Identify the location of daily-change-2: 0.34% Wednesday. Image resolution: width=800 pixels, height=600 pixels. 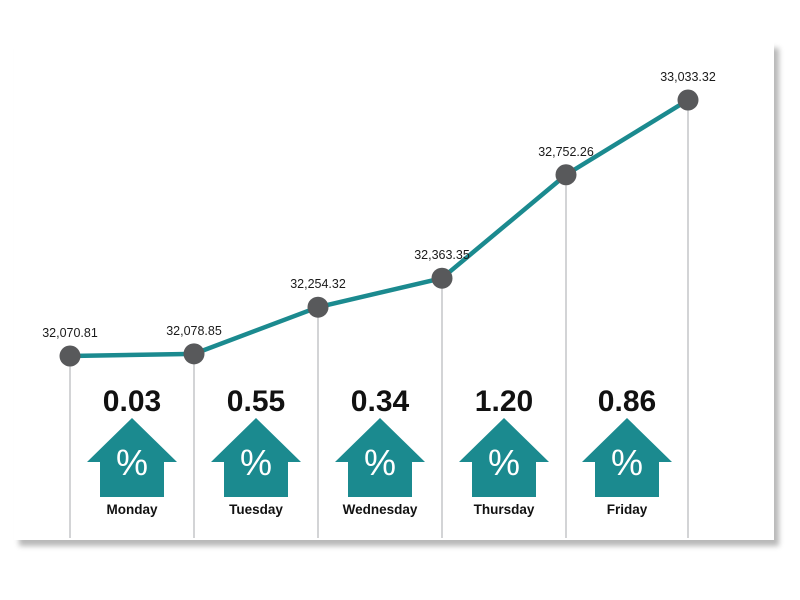
(380, 451).